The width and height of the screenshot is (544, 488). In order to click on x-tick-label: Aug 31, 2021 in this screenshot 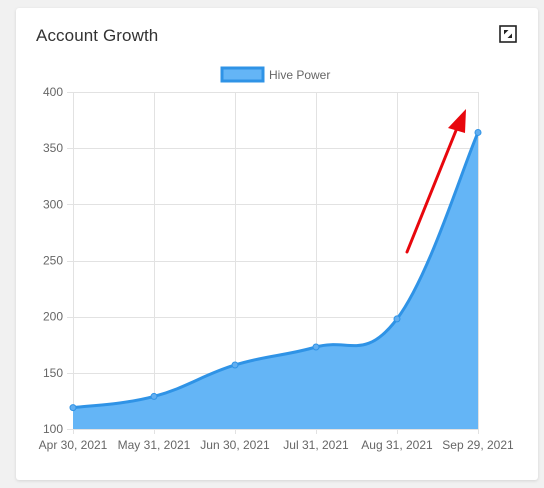, I will do `click(397, 445)`.